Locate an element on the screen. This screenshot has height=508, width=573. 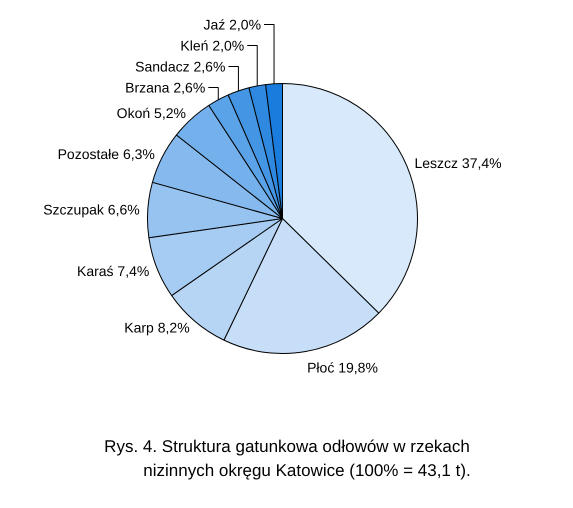
slice-label: Karp 8,2% is located at coordinates (157, 327).